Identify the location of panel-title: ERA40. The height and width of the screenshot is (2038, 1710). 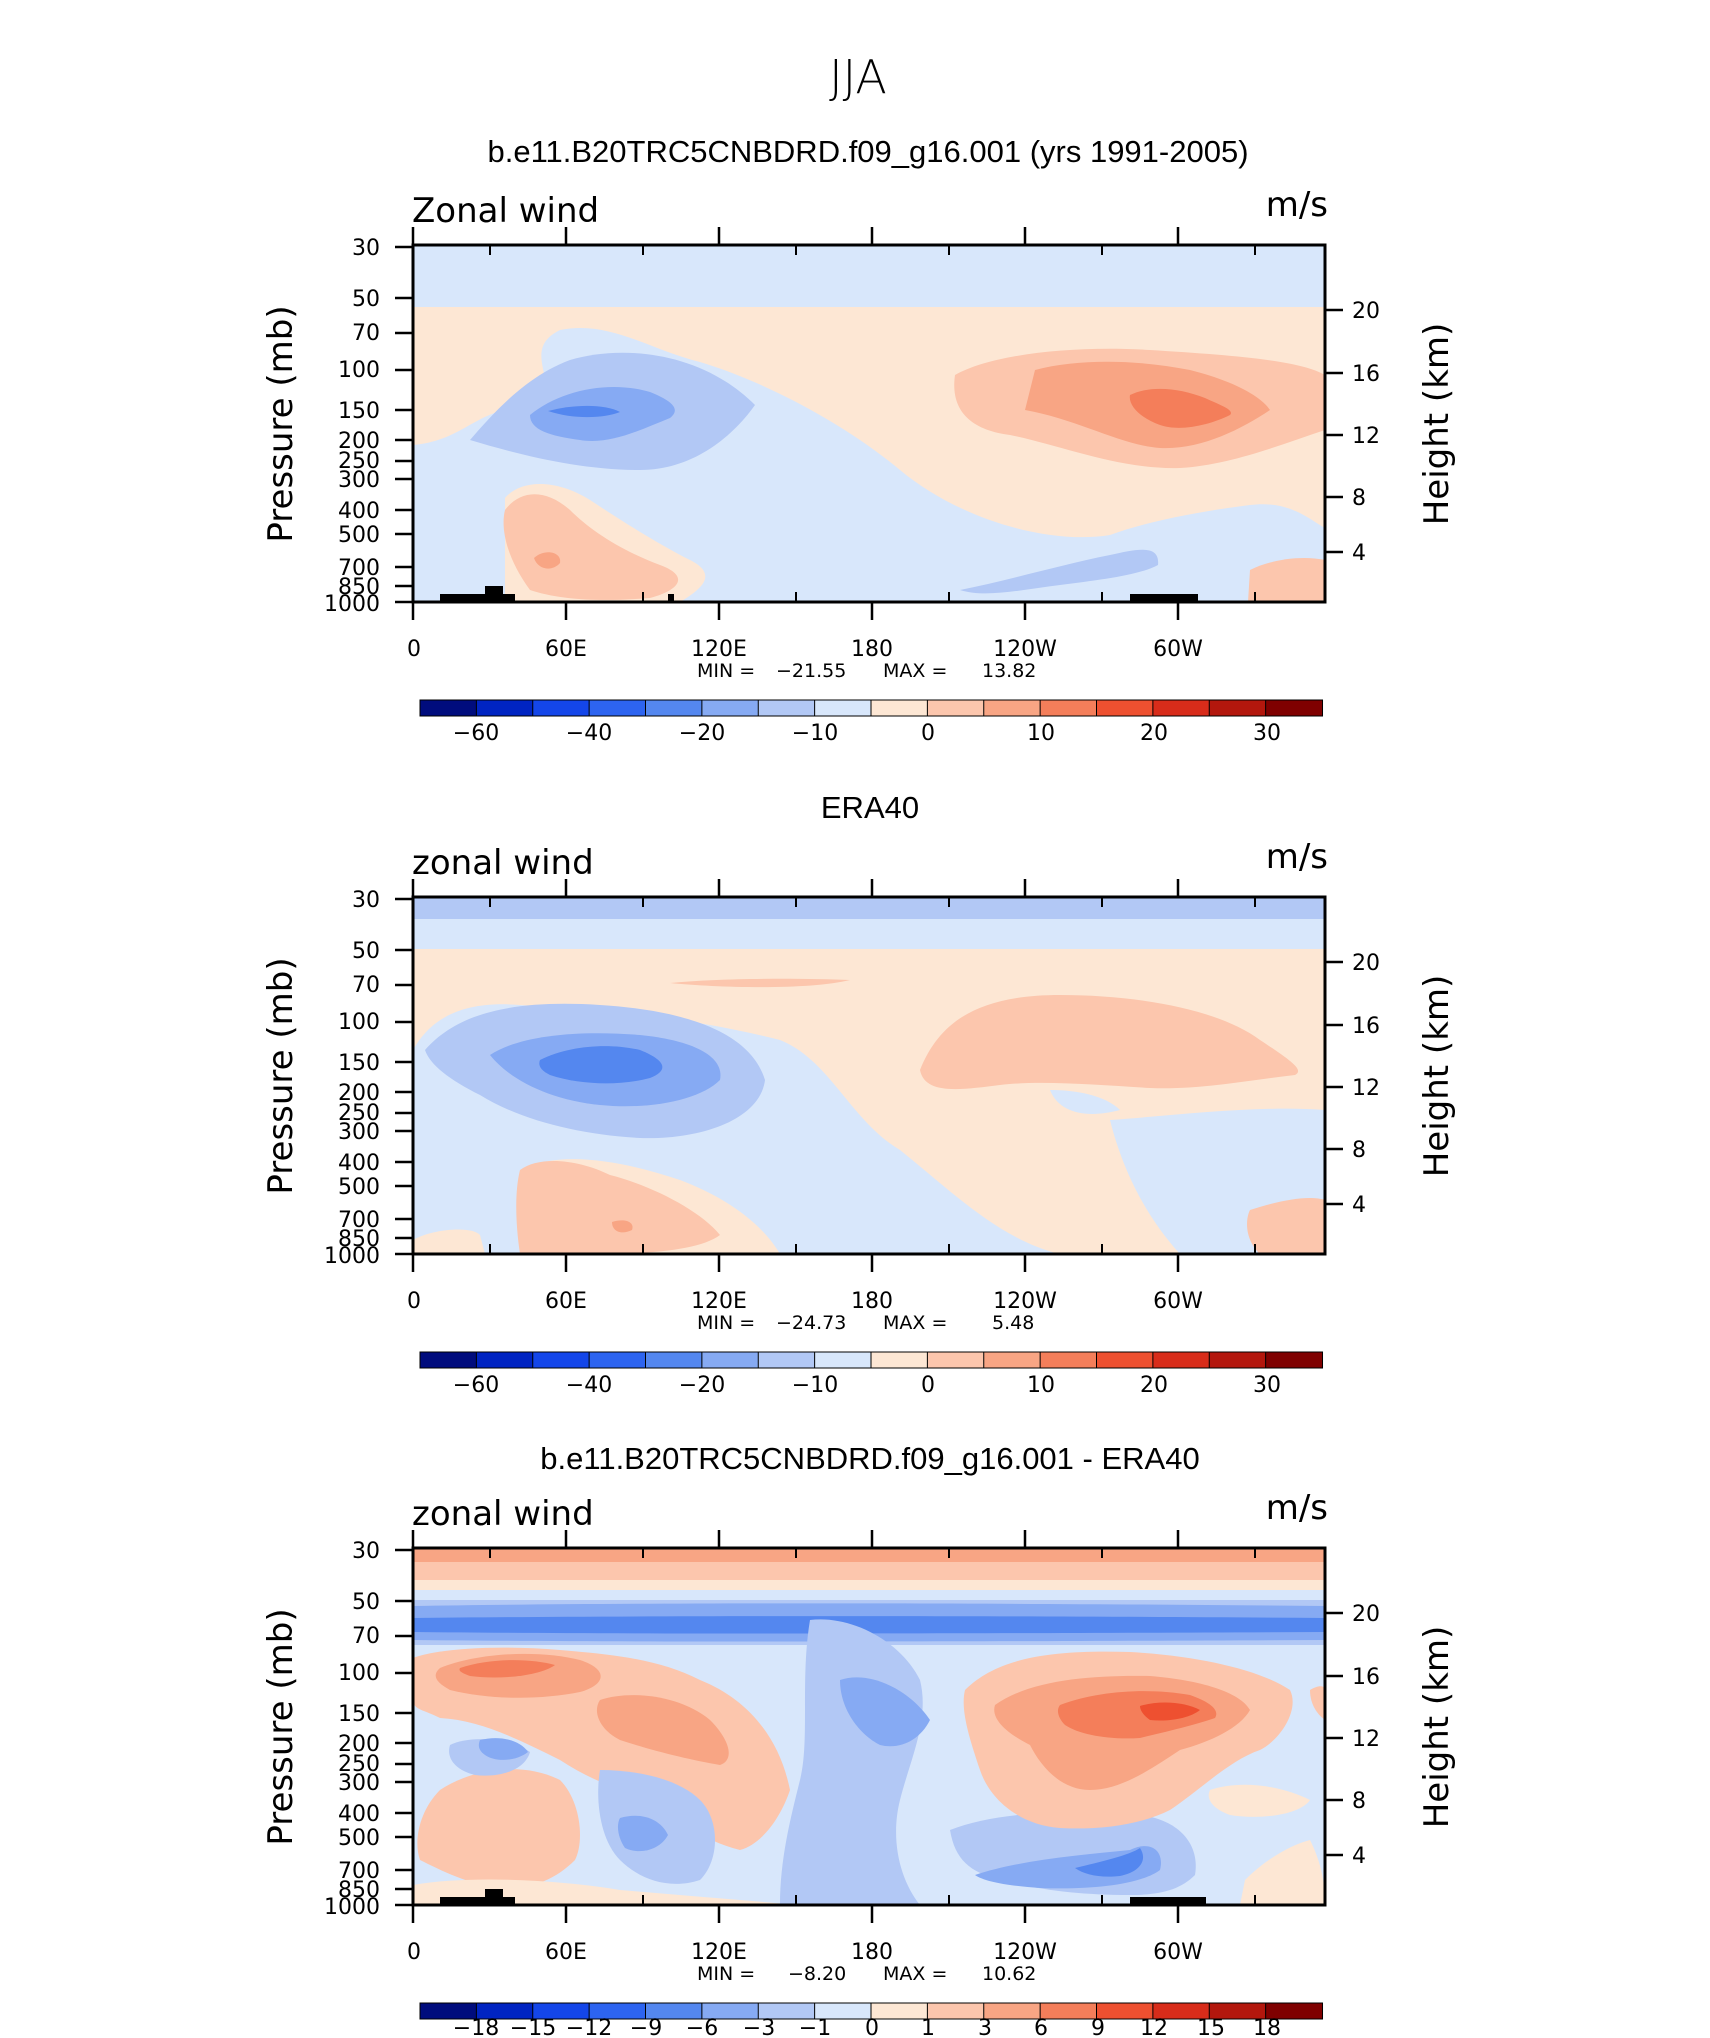
(870, 807).